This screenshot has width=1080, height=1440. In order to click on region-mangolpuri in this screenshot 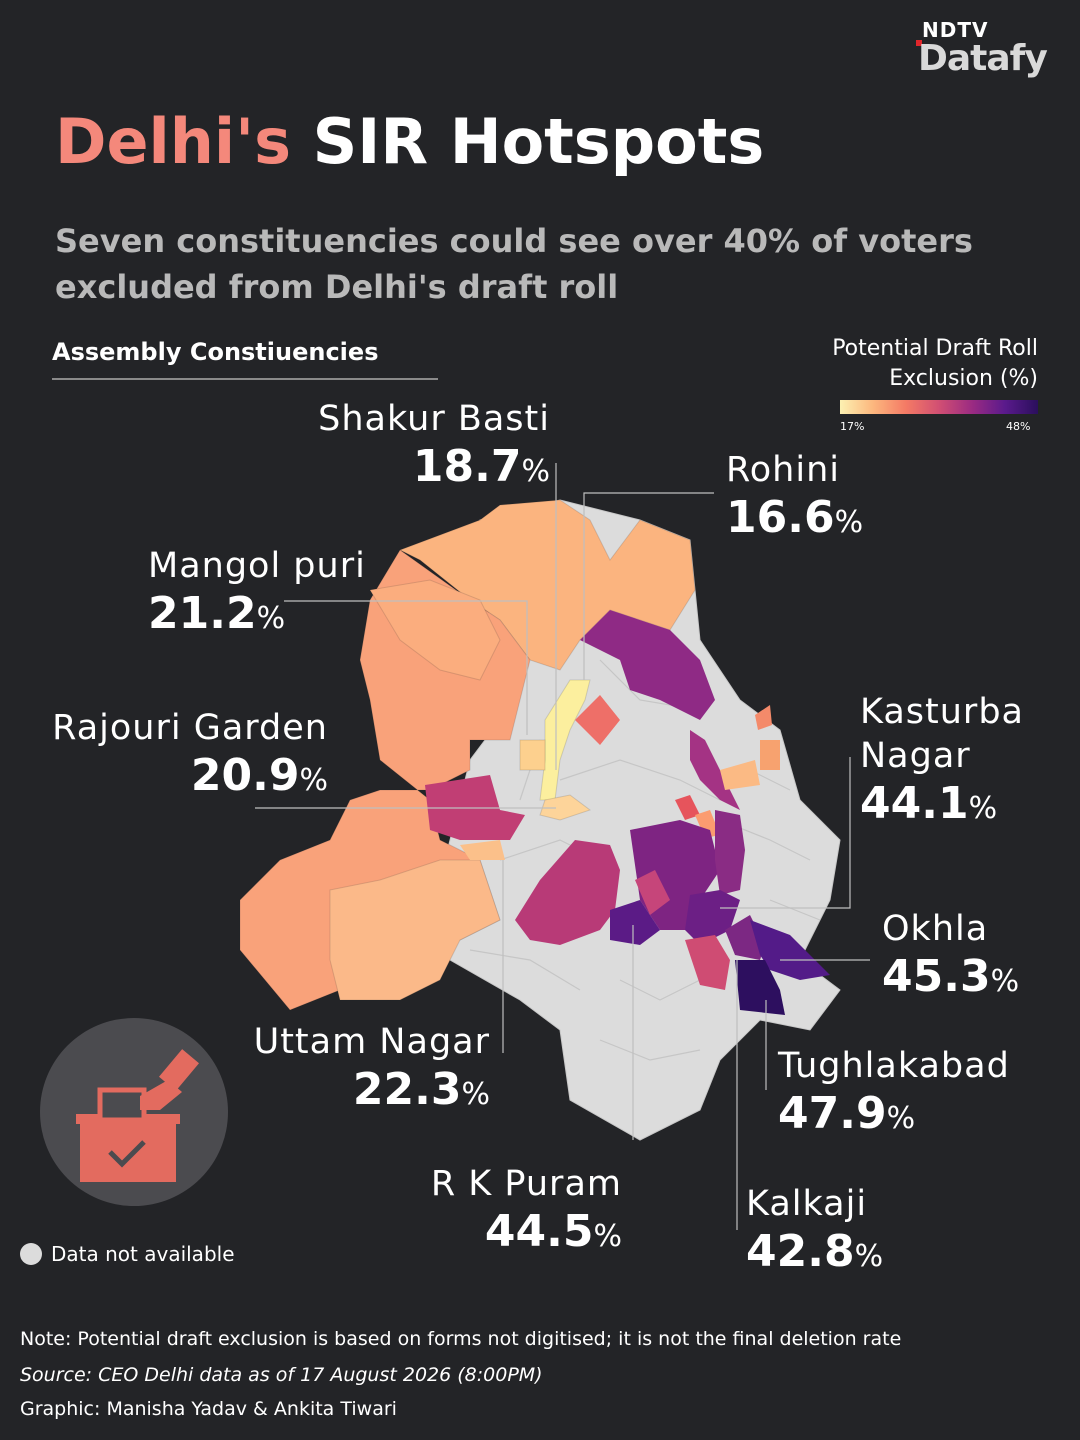, I will do `click(435, 630)`.